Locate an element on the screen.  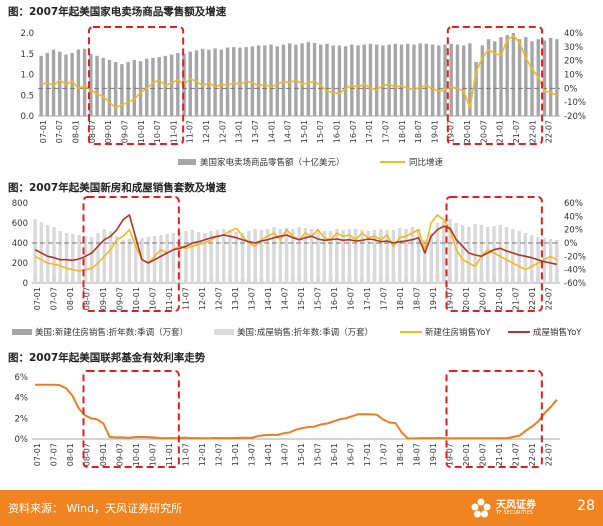
y-right-tick-label: 20% is located at coordinates (573, 231).